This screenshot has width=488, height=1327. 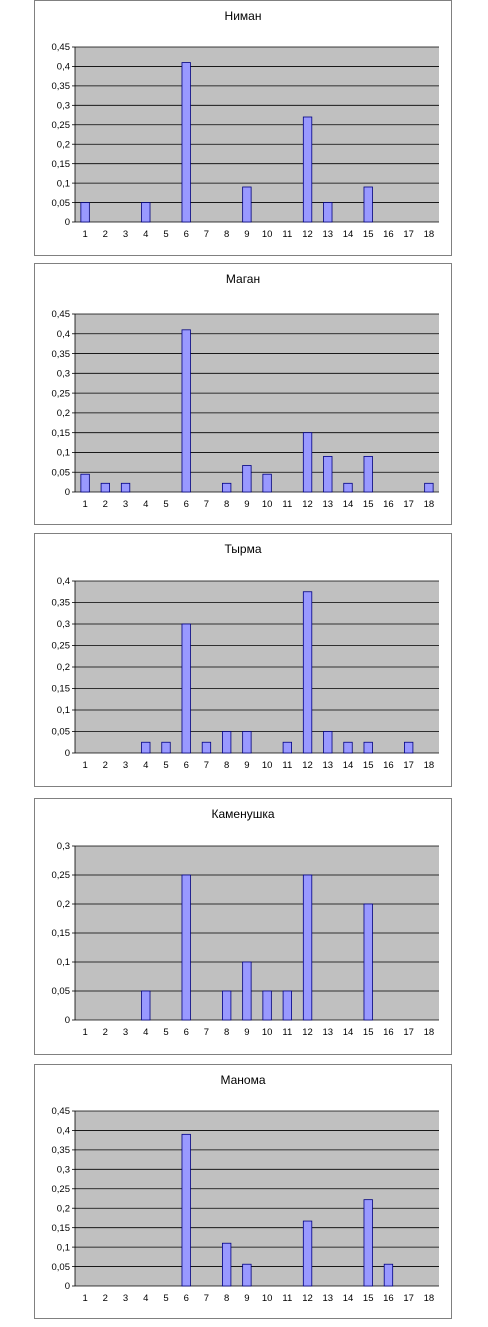 I want to click on chart-title: Каменушка, so click(x=243, y=814).